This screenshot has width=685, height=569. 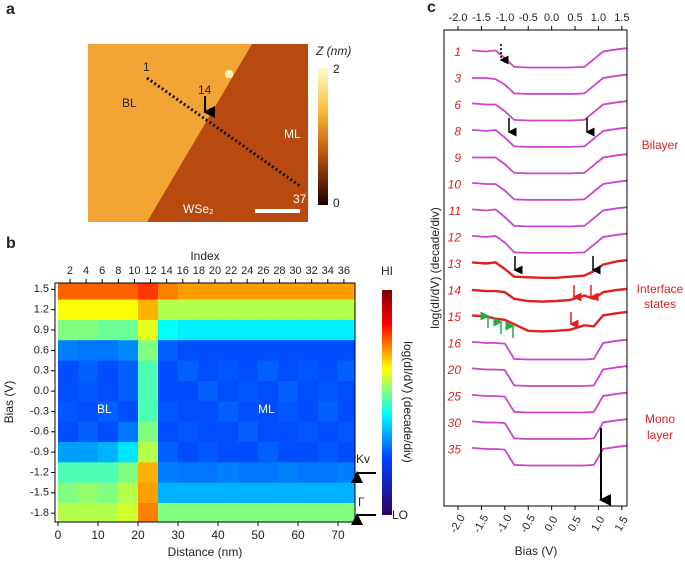 I want to click on x-tick-label: -1.0, so click(x=505, y=524).